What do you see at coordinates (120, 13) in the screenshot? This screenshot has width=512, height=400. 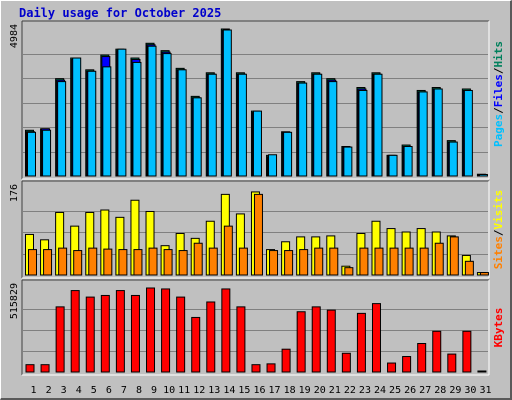 I see `chart-title: Daily usage for October 2025` at bounding box center [120, 13].